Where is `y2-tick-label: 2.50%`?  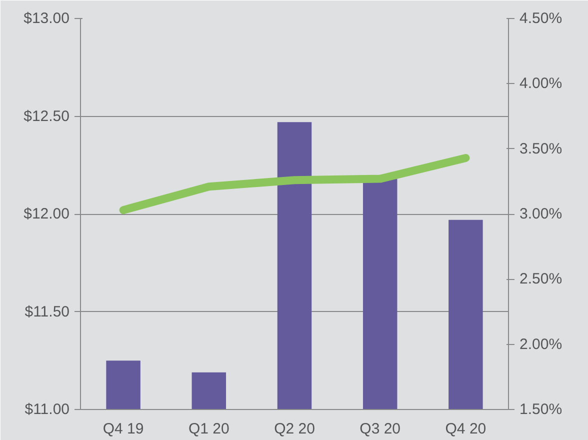
y2-tick-label: 2.50% is located at coordinates (541, 279).